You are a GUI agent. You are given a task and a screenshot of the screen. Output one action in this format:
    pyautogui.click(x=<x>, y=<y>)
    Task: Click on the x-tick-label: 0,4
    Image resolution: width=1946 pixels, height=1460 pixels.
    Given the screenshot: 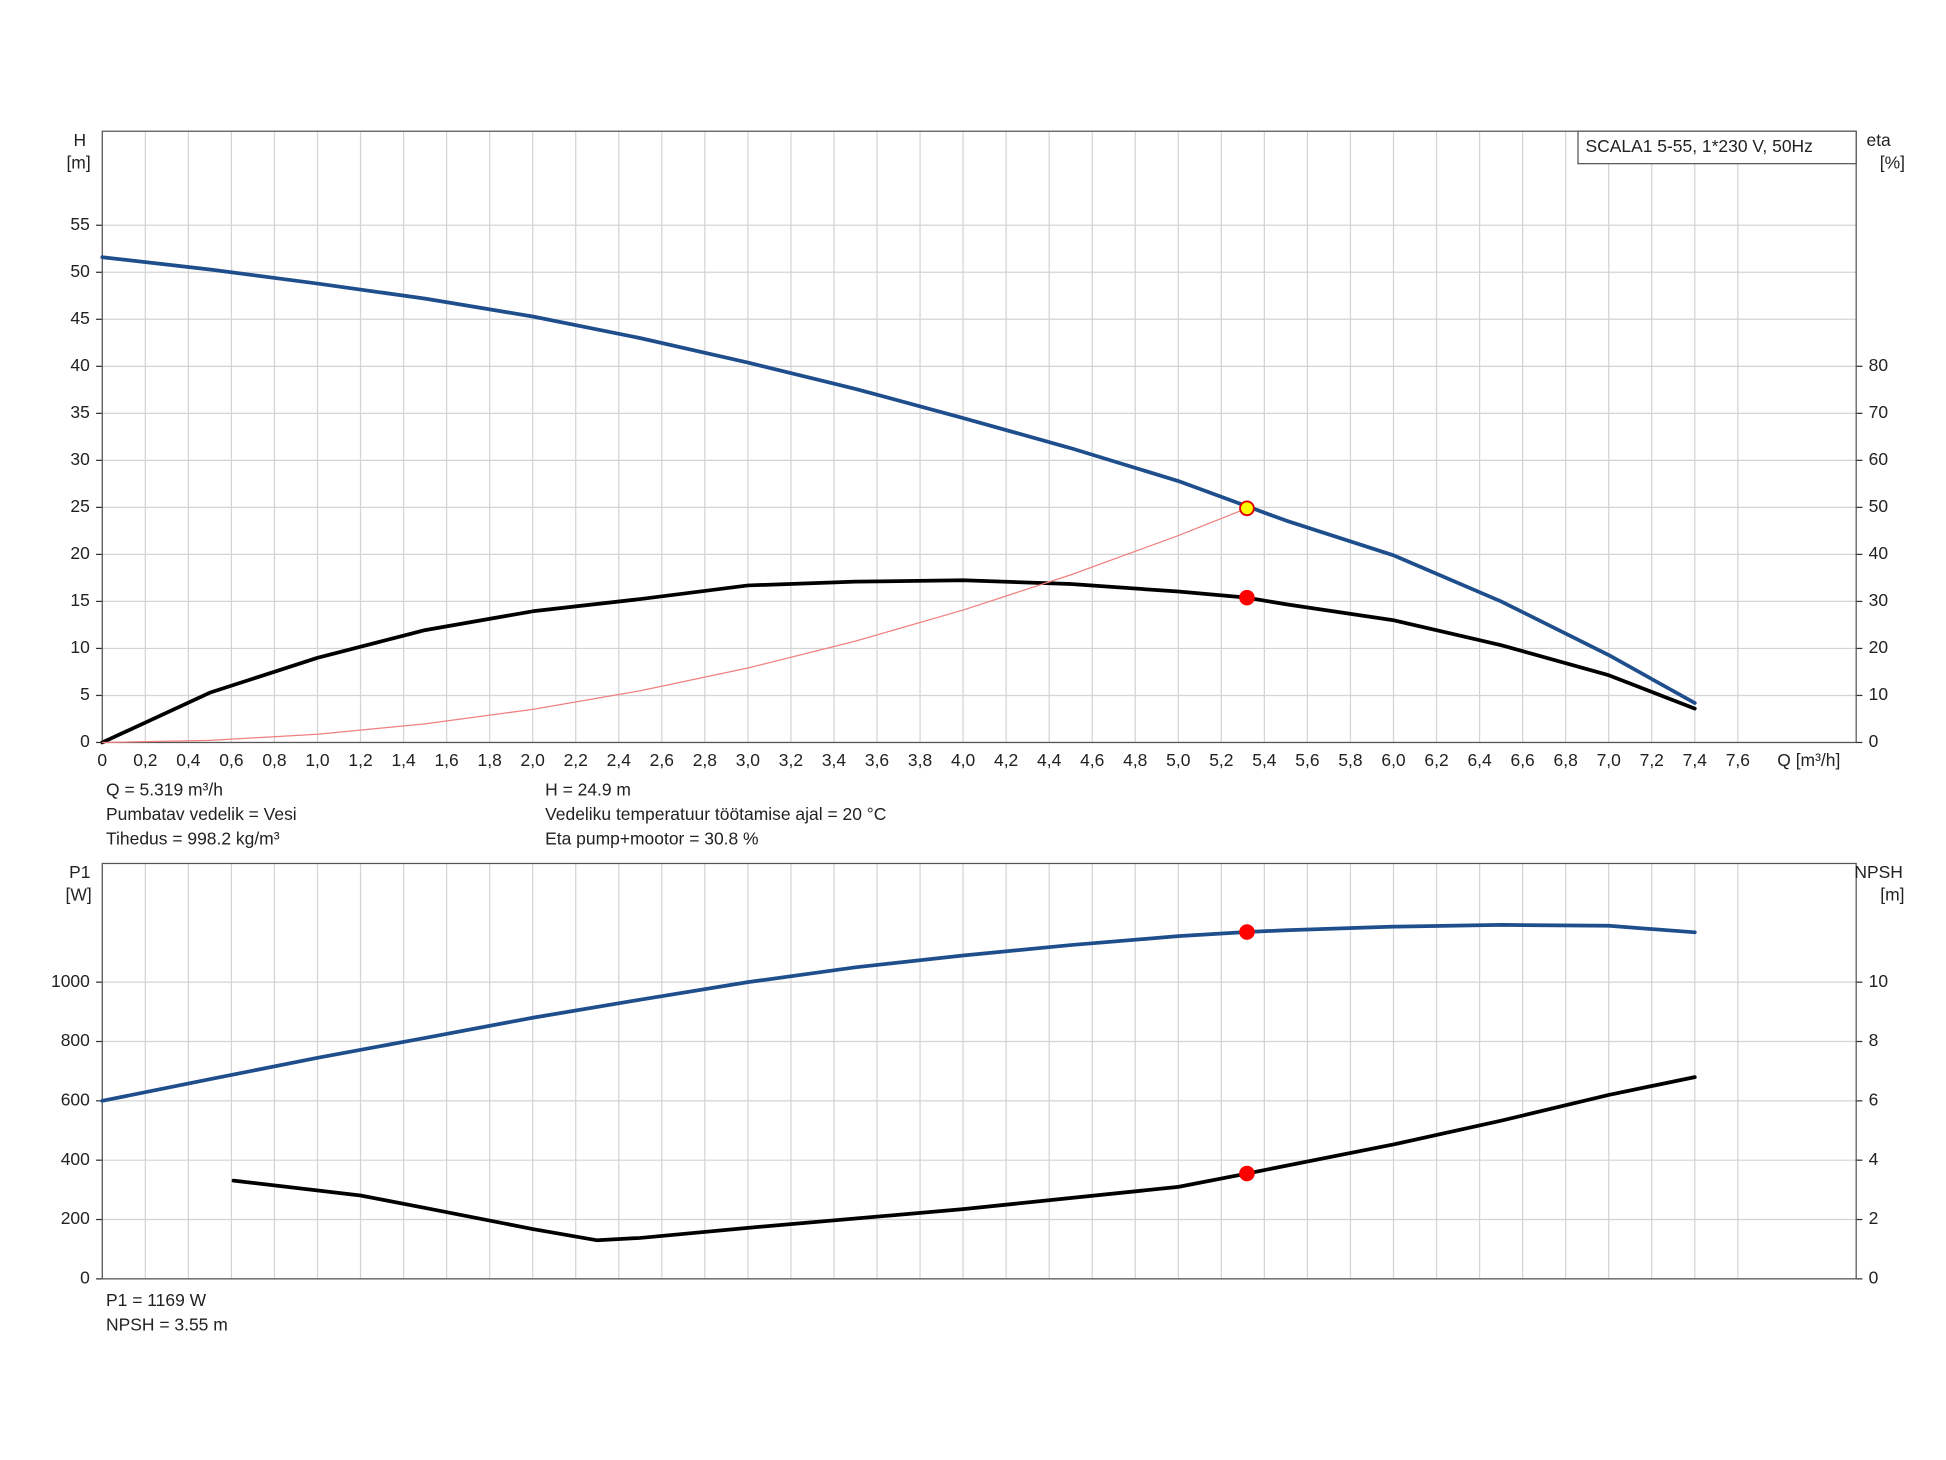 What is the action you would take?
    pyautogui.click(x=188, y=760)
    